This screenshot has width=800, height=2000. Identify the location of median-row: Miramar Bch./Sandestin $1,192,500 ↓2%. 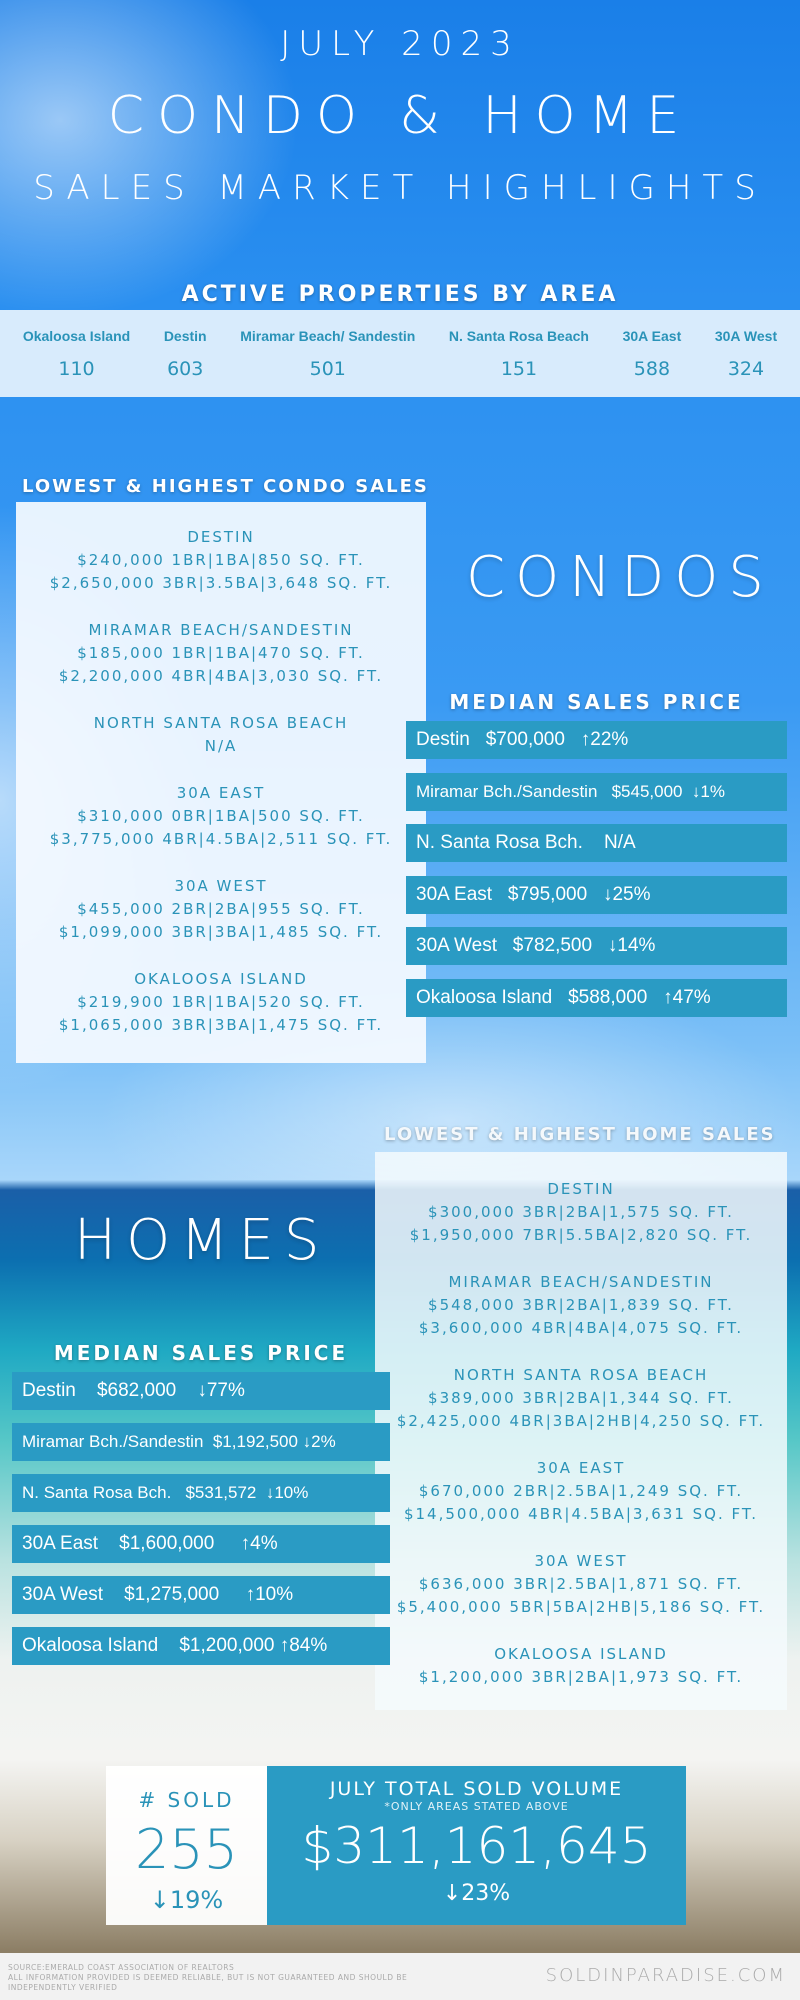
(201, 1442).